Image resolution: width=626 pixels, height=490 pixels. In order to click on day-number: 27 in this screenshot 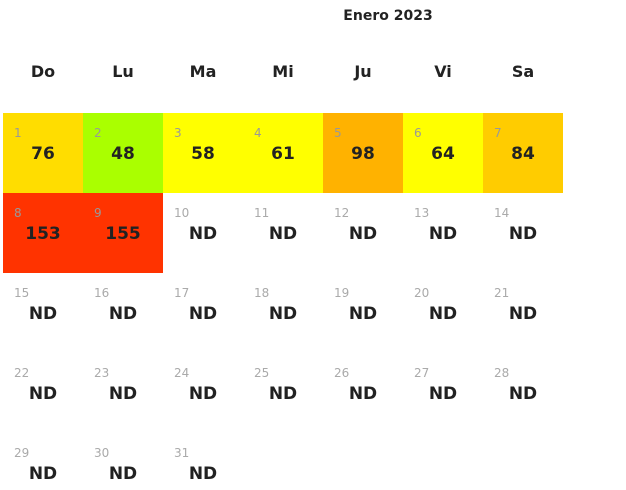, I will do `click(422, 373)`.